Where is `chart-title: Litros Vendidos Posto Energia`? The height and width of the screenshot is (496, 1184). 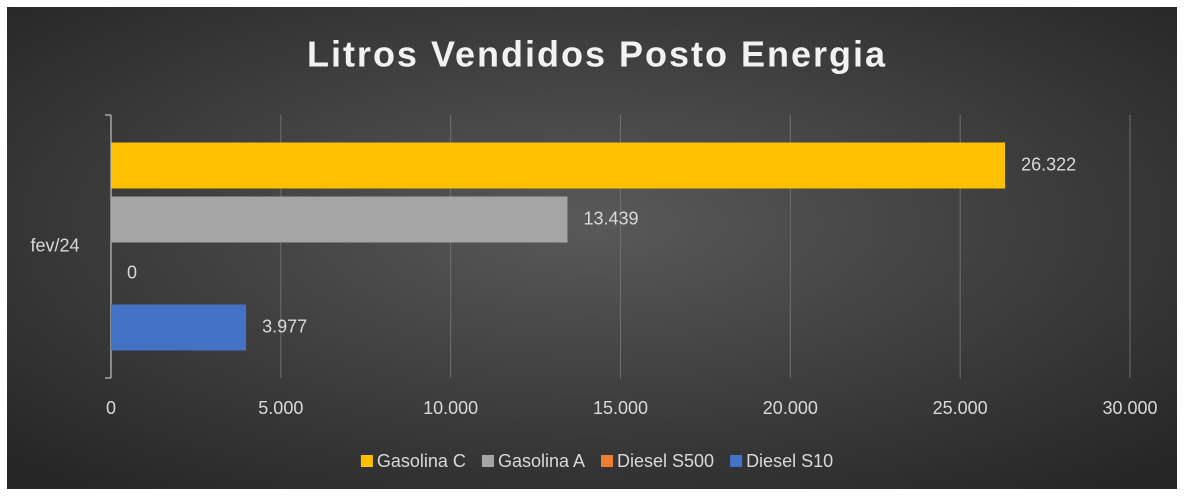
chart-title: Litros Vendidos Posto Energia is located at coordinates (597, 54).